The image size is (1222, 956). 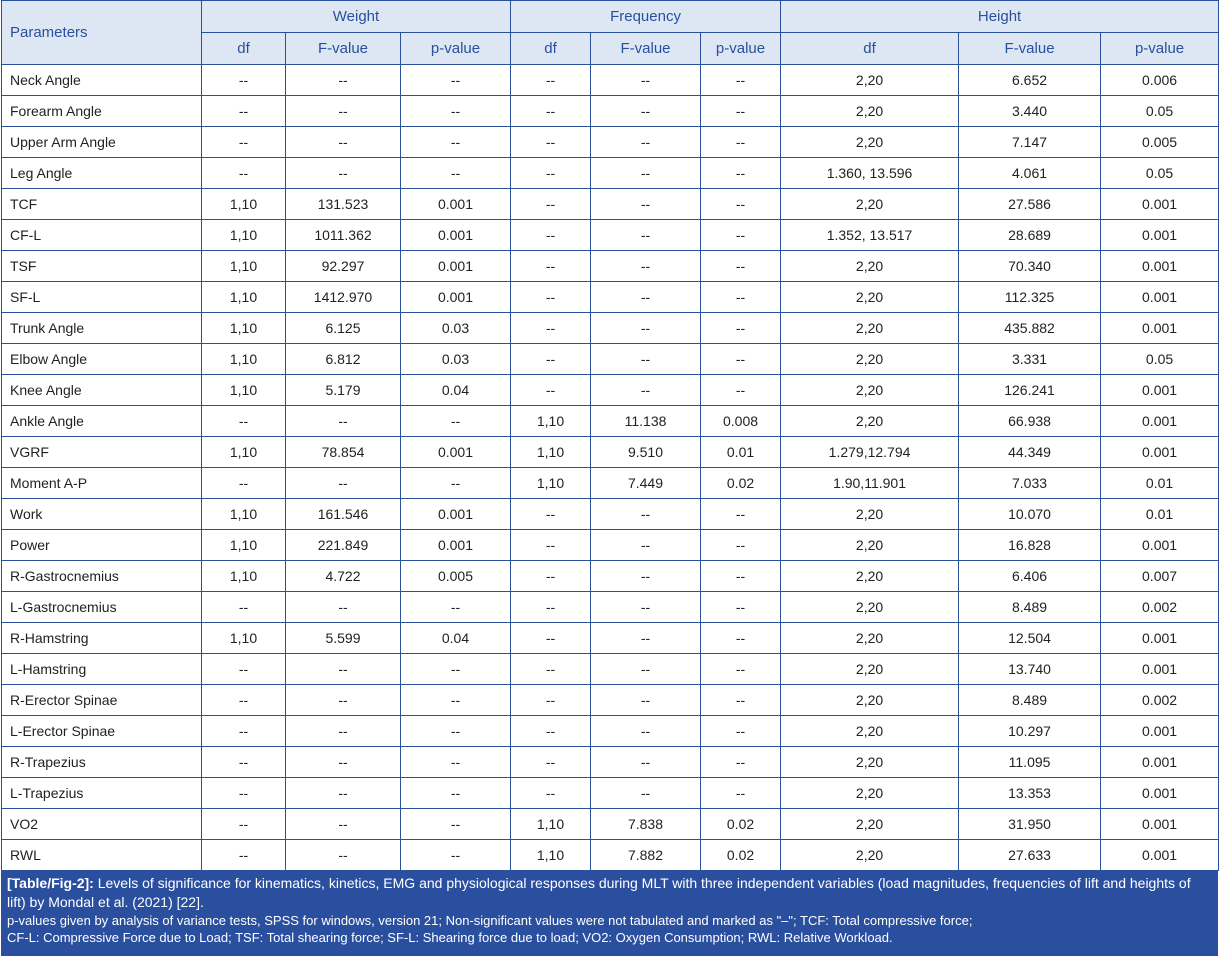 I want to click on table-cell: 31.950, so click(x=1030, y=824).